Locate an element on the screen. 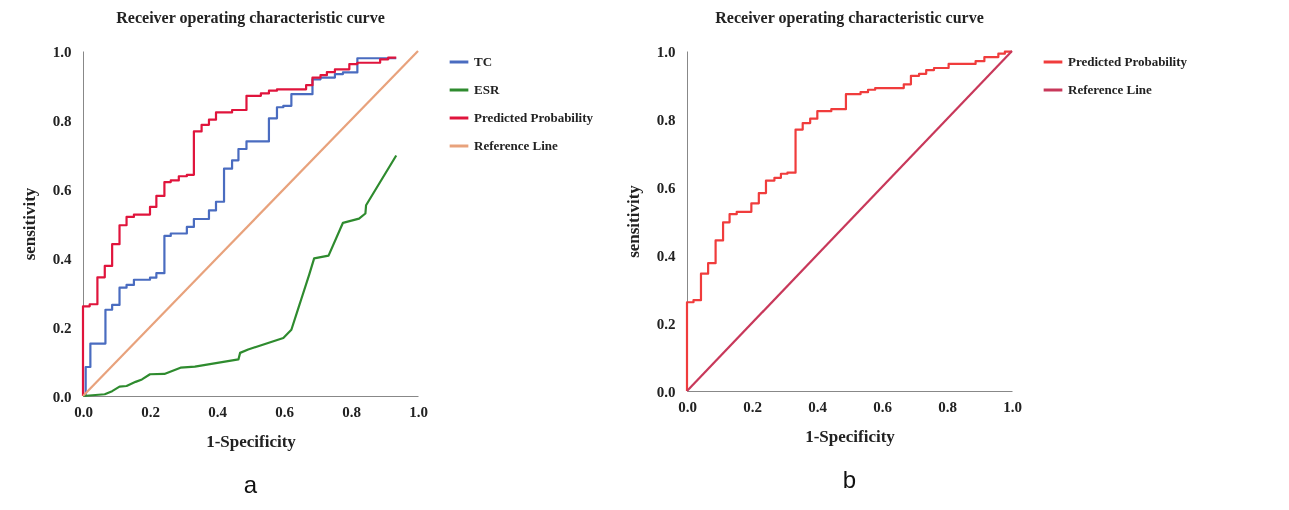 This screenshot has width=1289, height=510. legend-label: TC is located at coordinates (483, 61).